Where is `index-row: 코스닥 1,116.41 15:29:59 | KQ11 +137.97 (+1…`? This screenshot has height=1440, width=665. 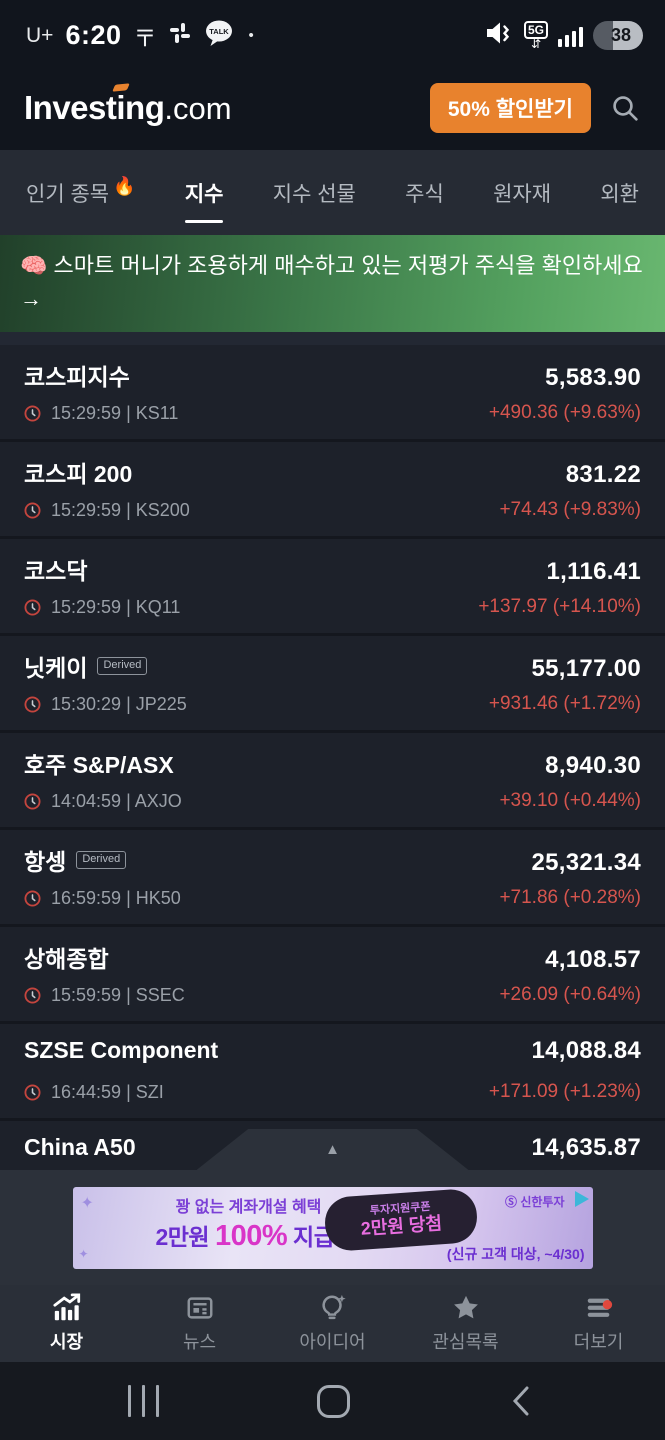
index-row: 코스닥 1,116.41 15:29:59 | KQ11 +137.97 (+1… is located at coordinates (332, 587).